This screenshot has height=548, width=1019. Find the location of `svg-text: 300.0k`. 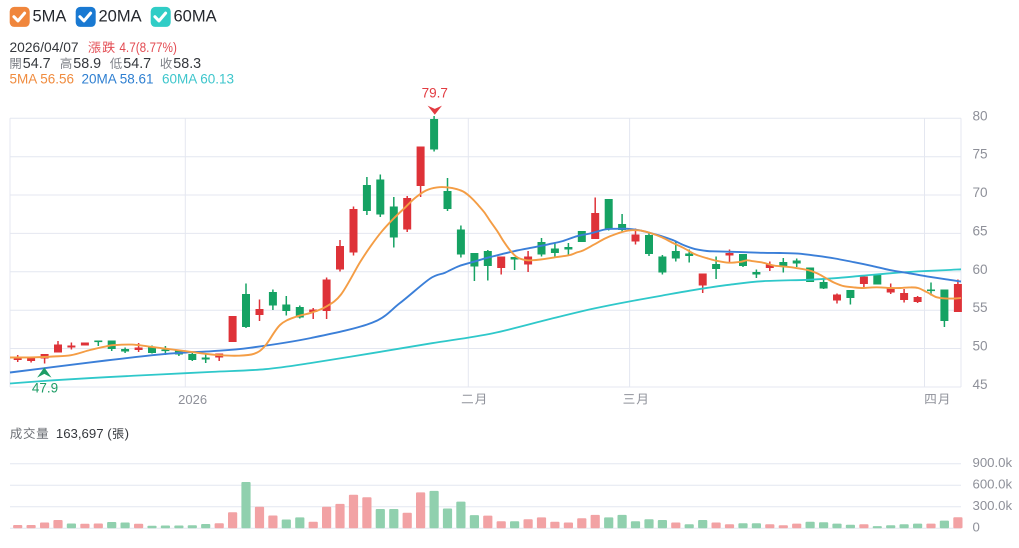

svg-text: 300.0k is located at coordinates (993, 505).